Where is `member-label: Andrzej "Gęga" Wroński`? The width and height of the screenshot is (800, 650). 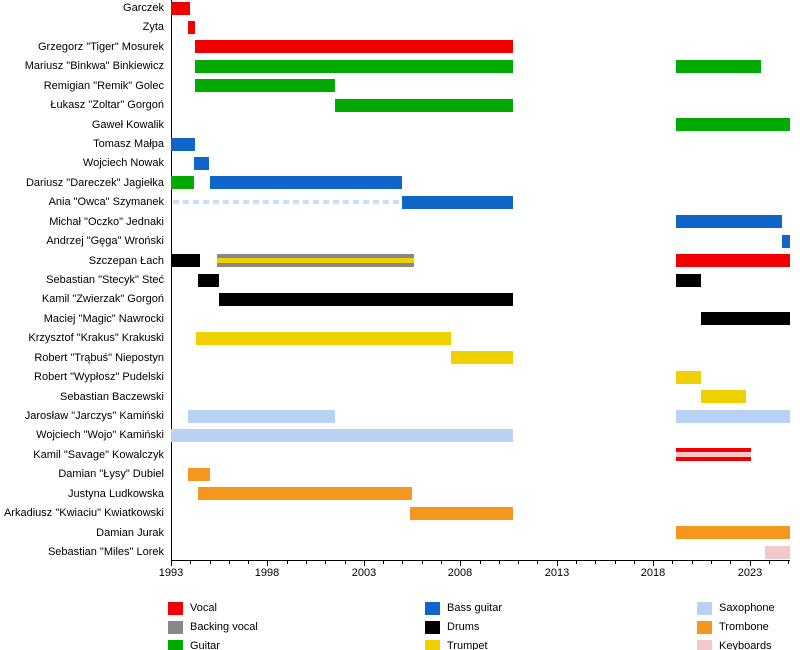 member-label: Andrzej "Gęga" Wroński is located at coordinates (105, 241).